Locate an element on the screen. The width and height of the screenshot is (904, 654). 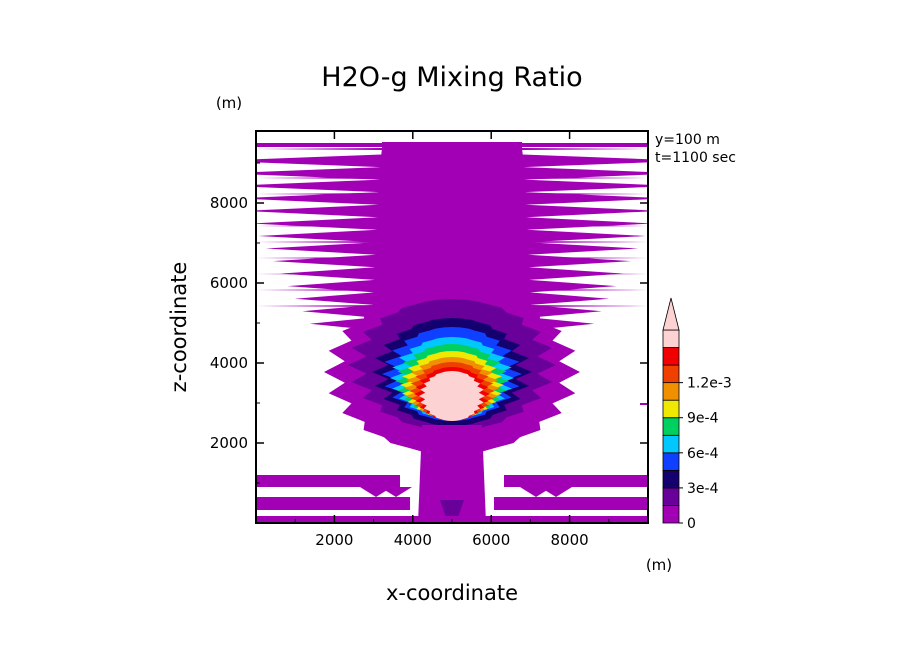
colorbar-label: 9e-4 is located at coordinates (703, 419).